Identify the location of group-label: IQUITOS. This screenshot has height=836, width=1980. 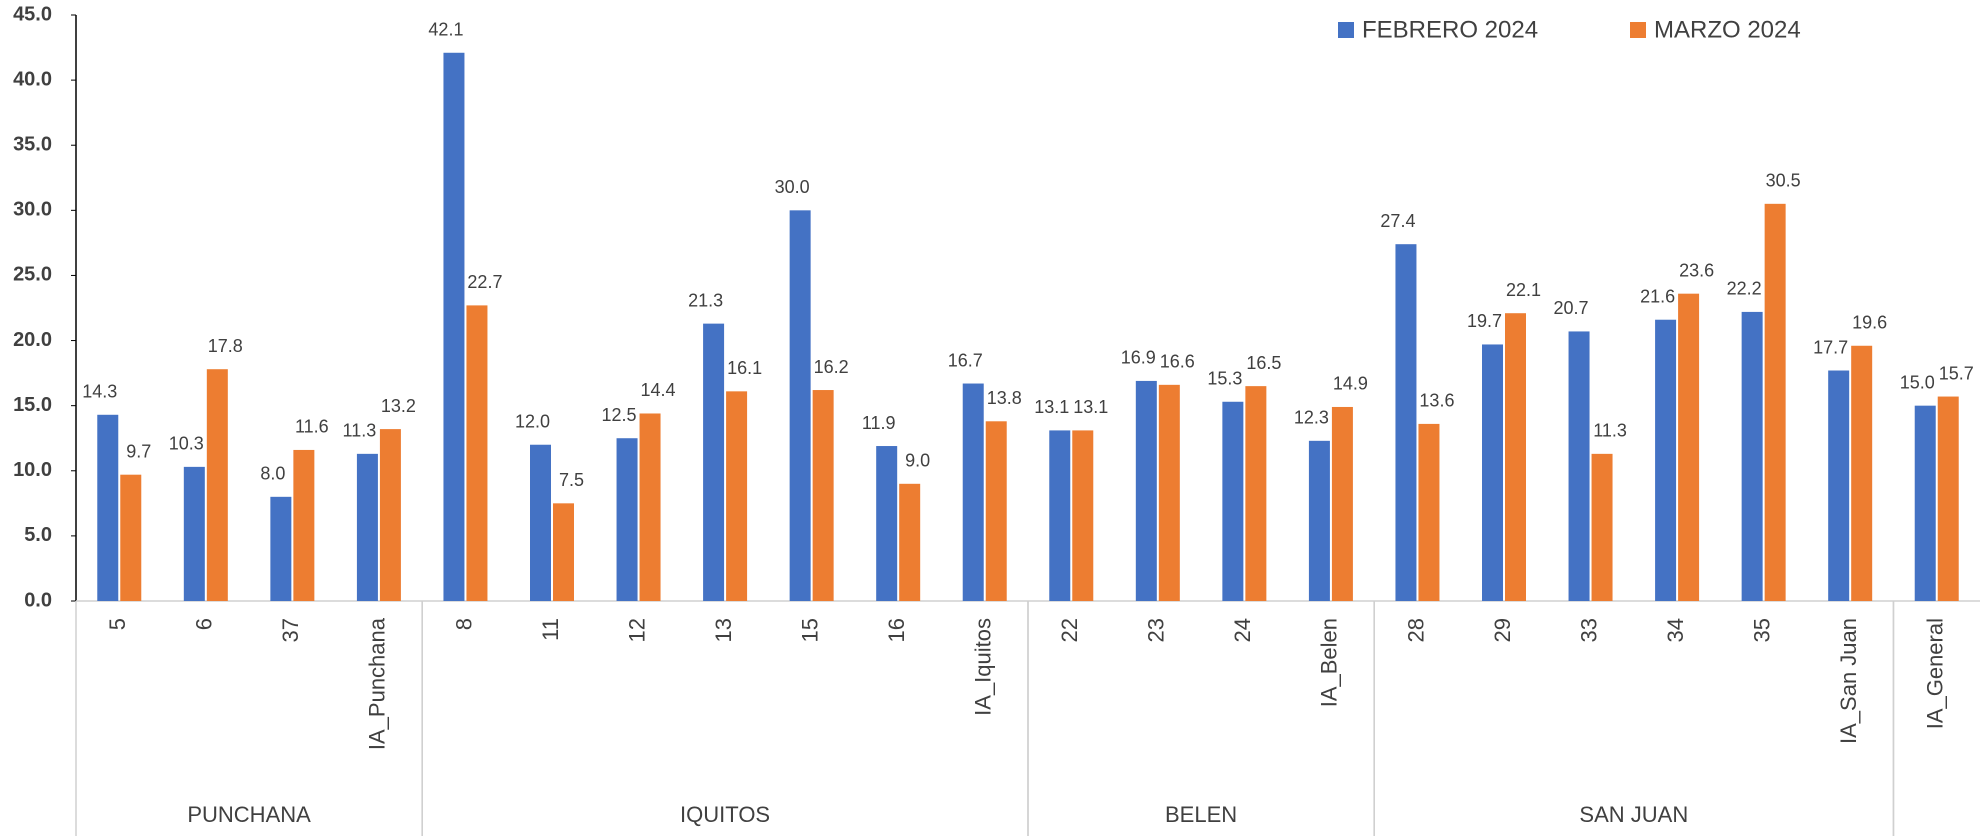
(725, 814).